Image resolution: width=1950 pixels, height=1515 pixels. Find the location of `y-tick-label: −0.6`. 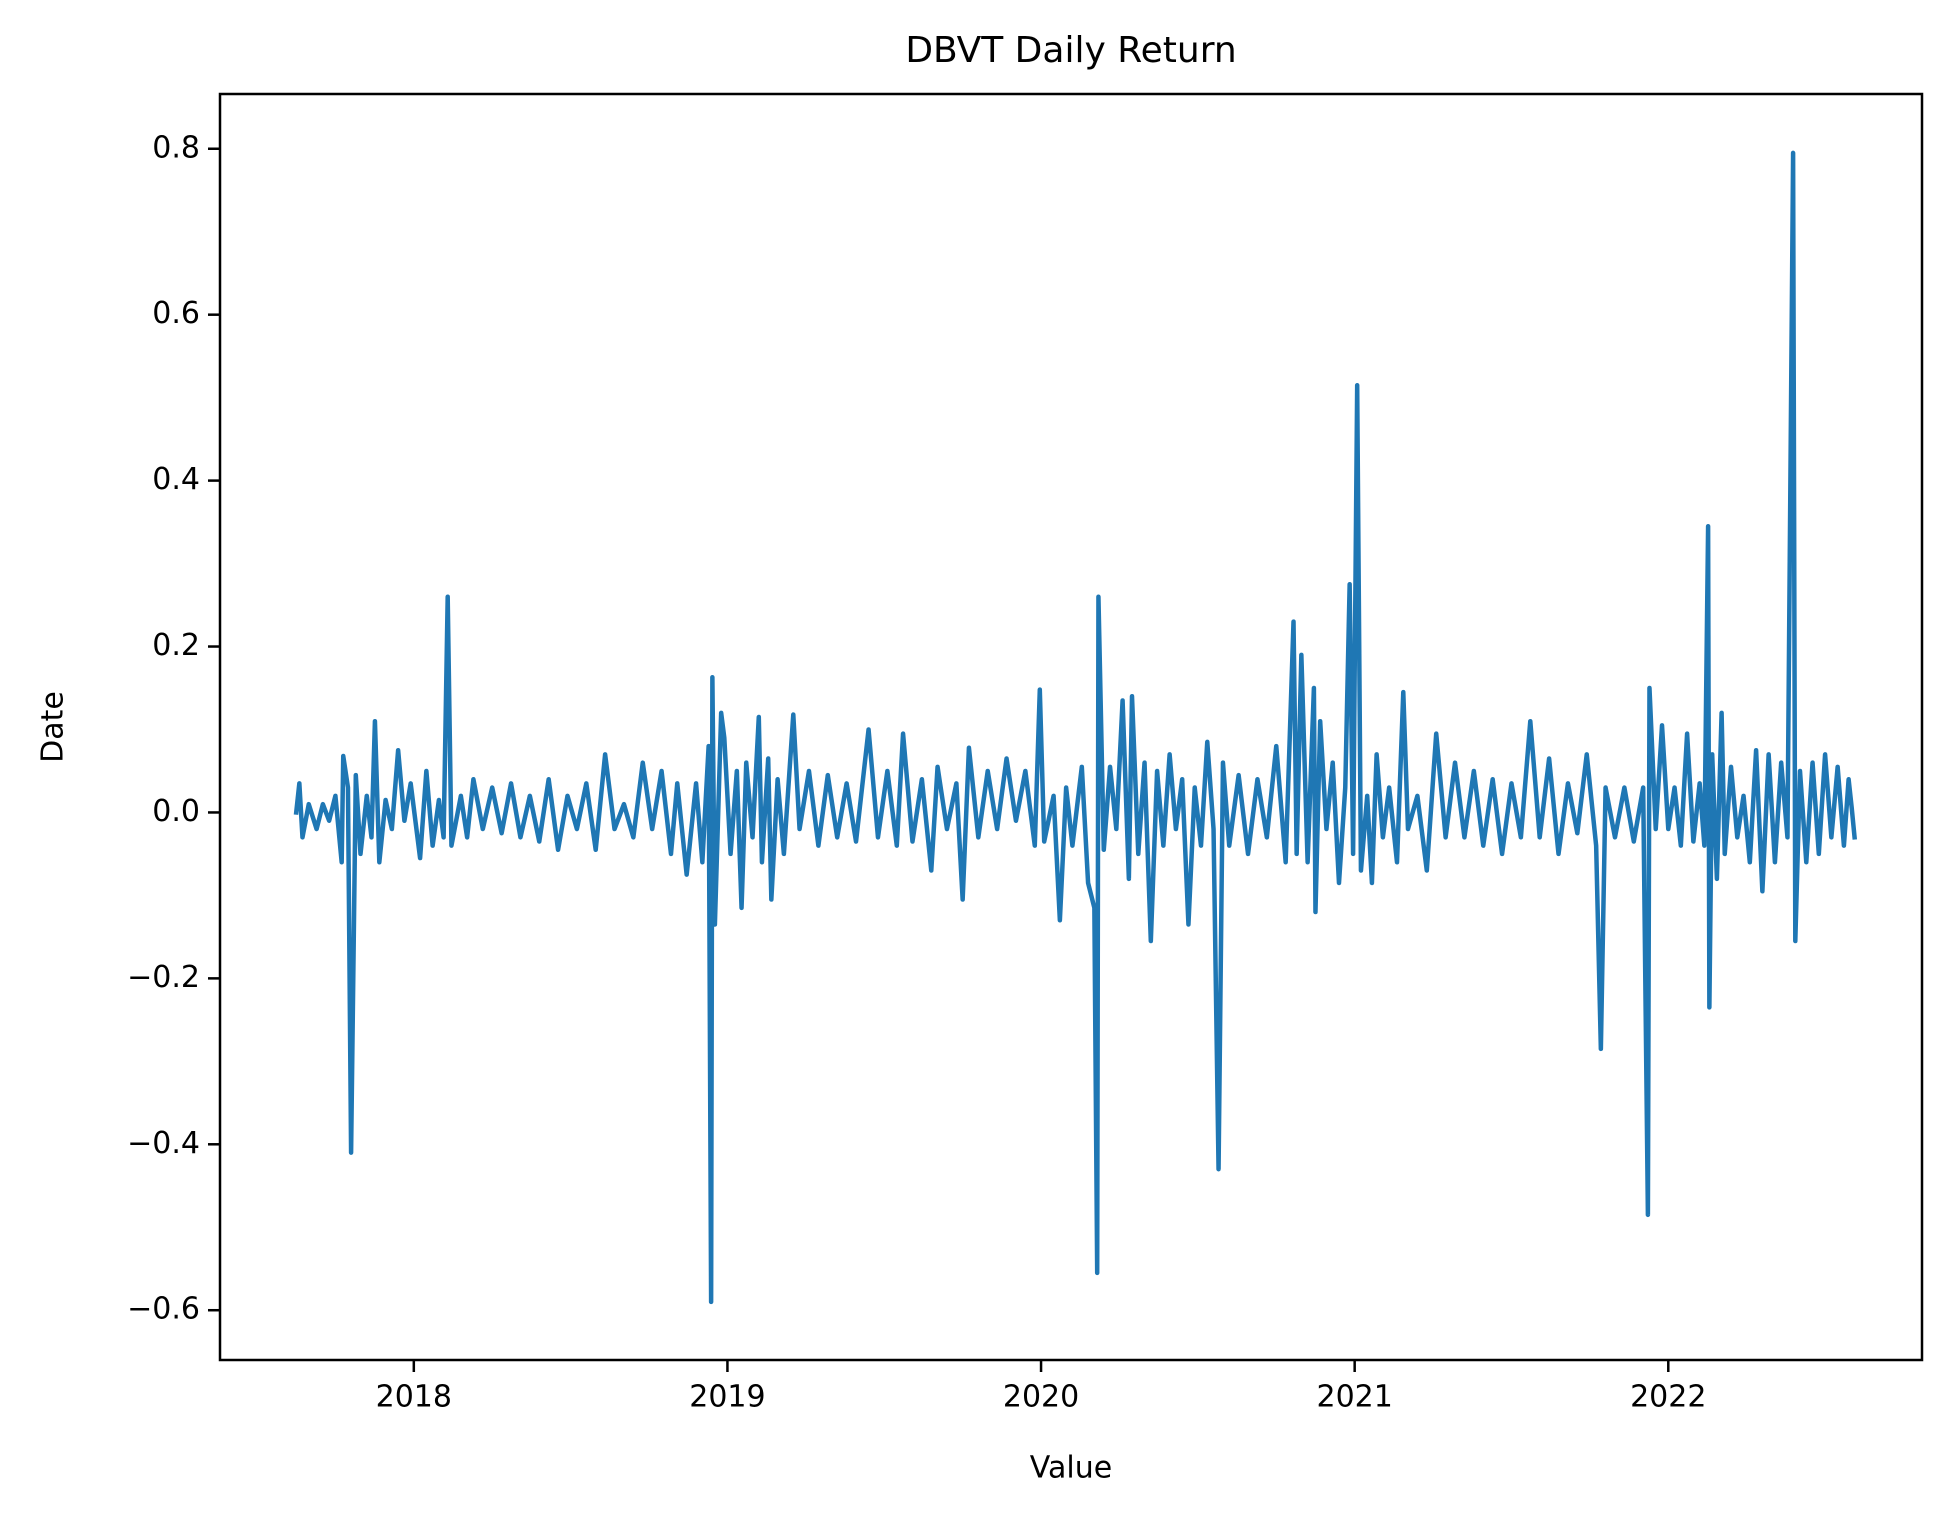

y-tick-label: −0.6 is located at coordinates (163, 1309).